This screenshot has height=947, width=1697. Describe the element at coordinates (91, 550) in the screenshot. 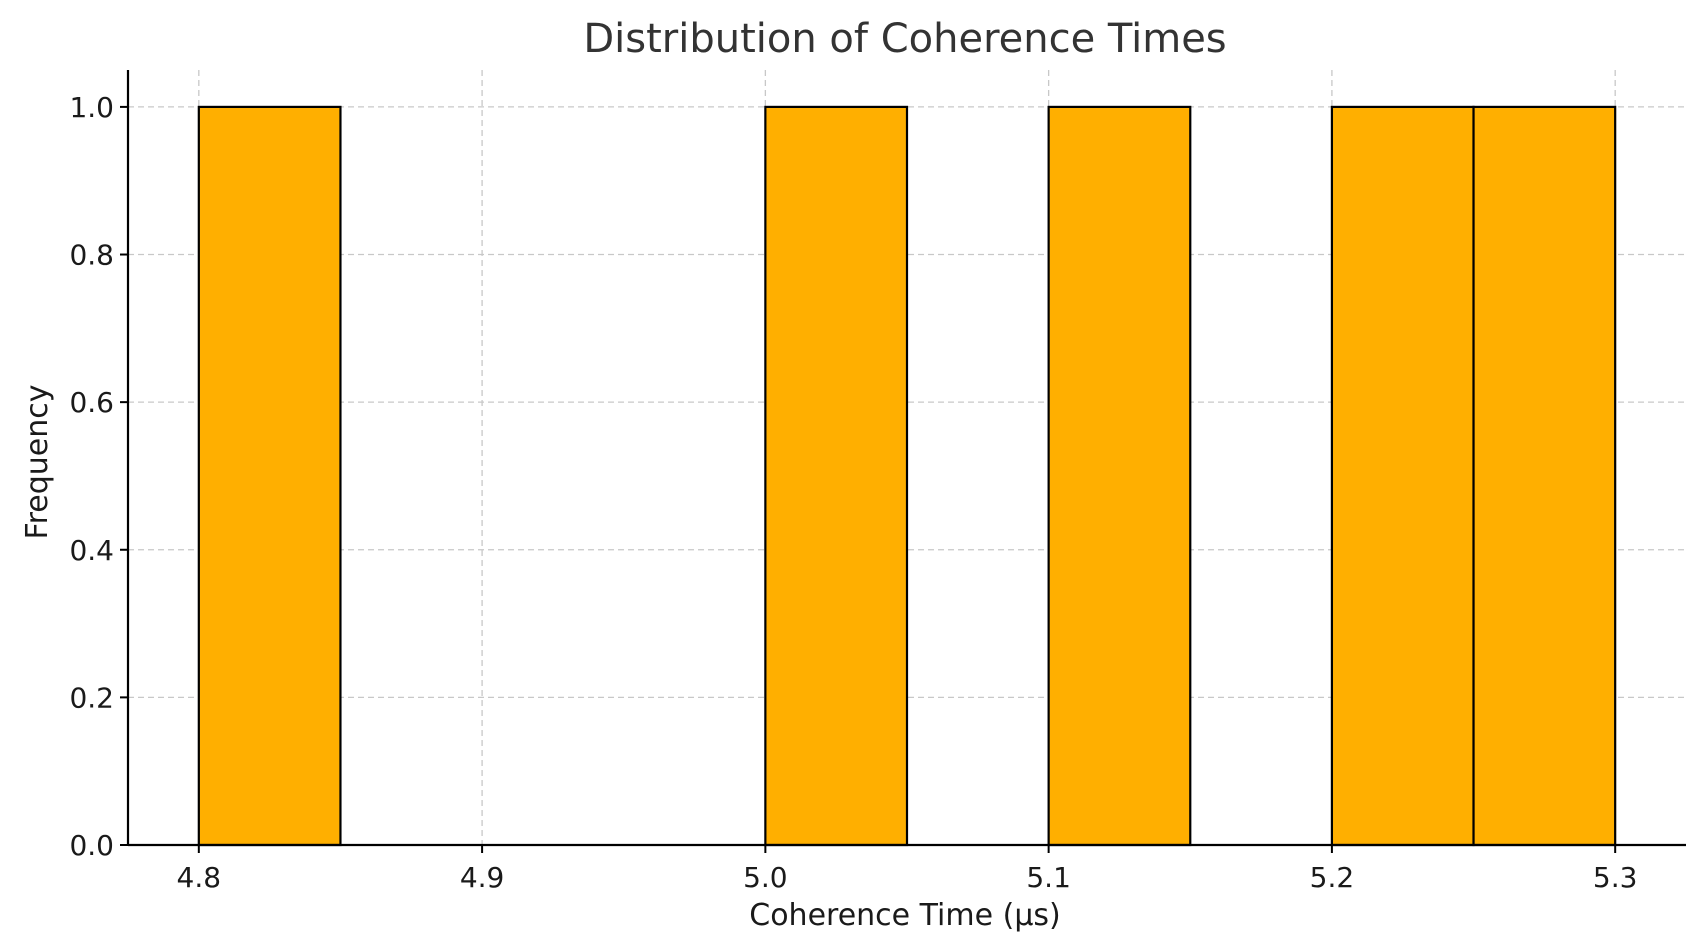

I see `y-tick-label: 0.4` at that location.